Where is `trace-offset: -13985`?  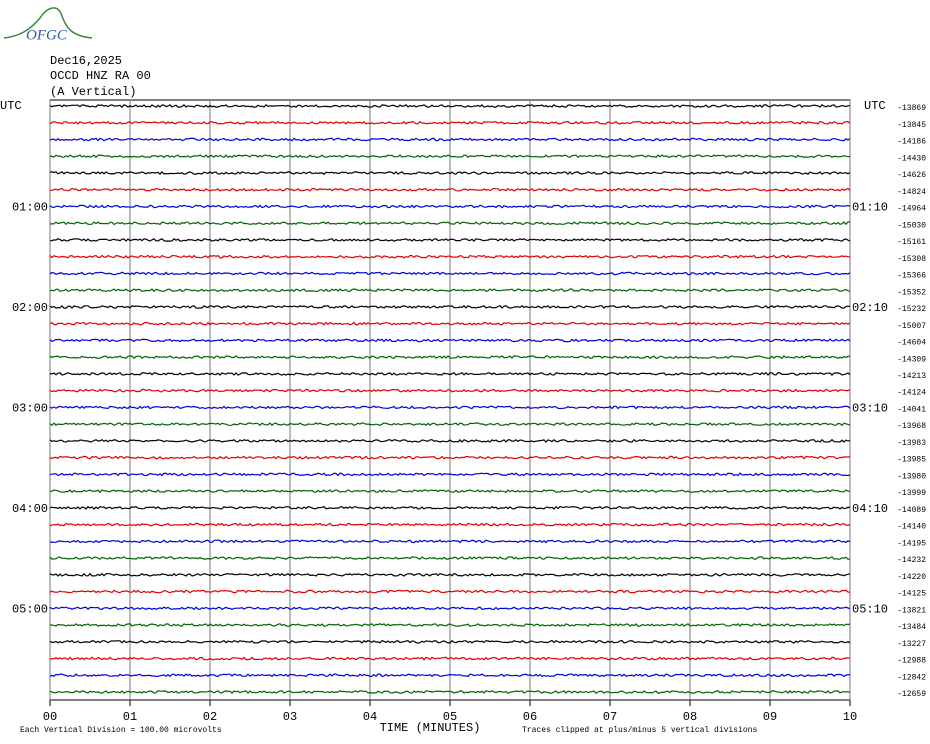 trace-offset: -13985 is located at coordinates (911, 460).